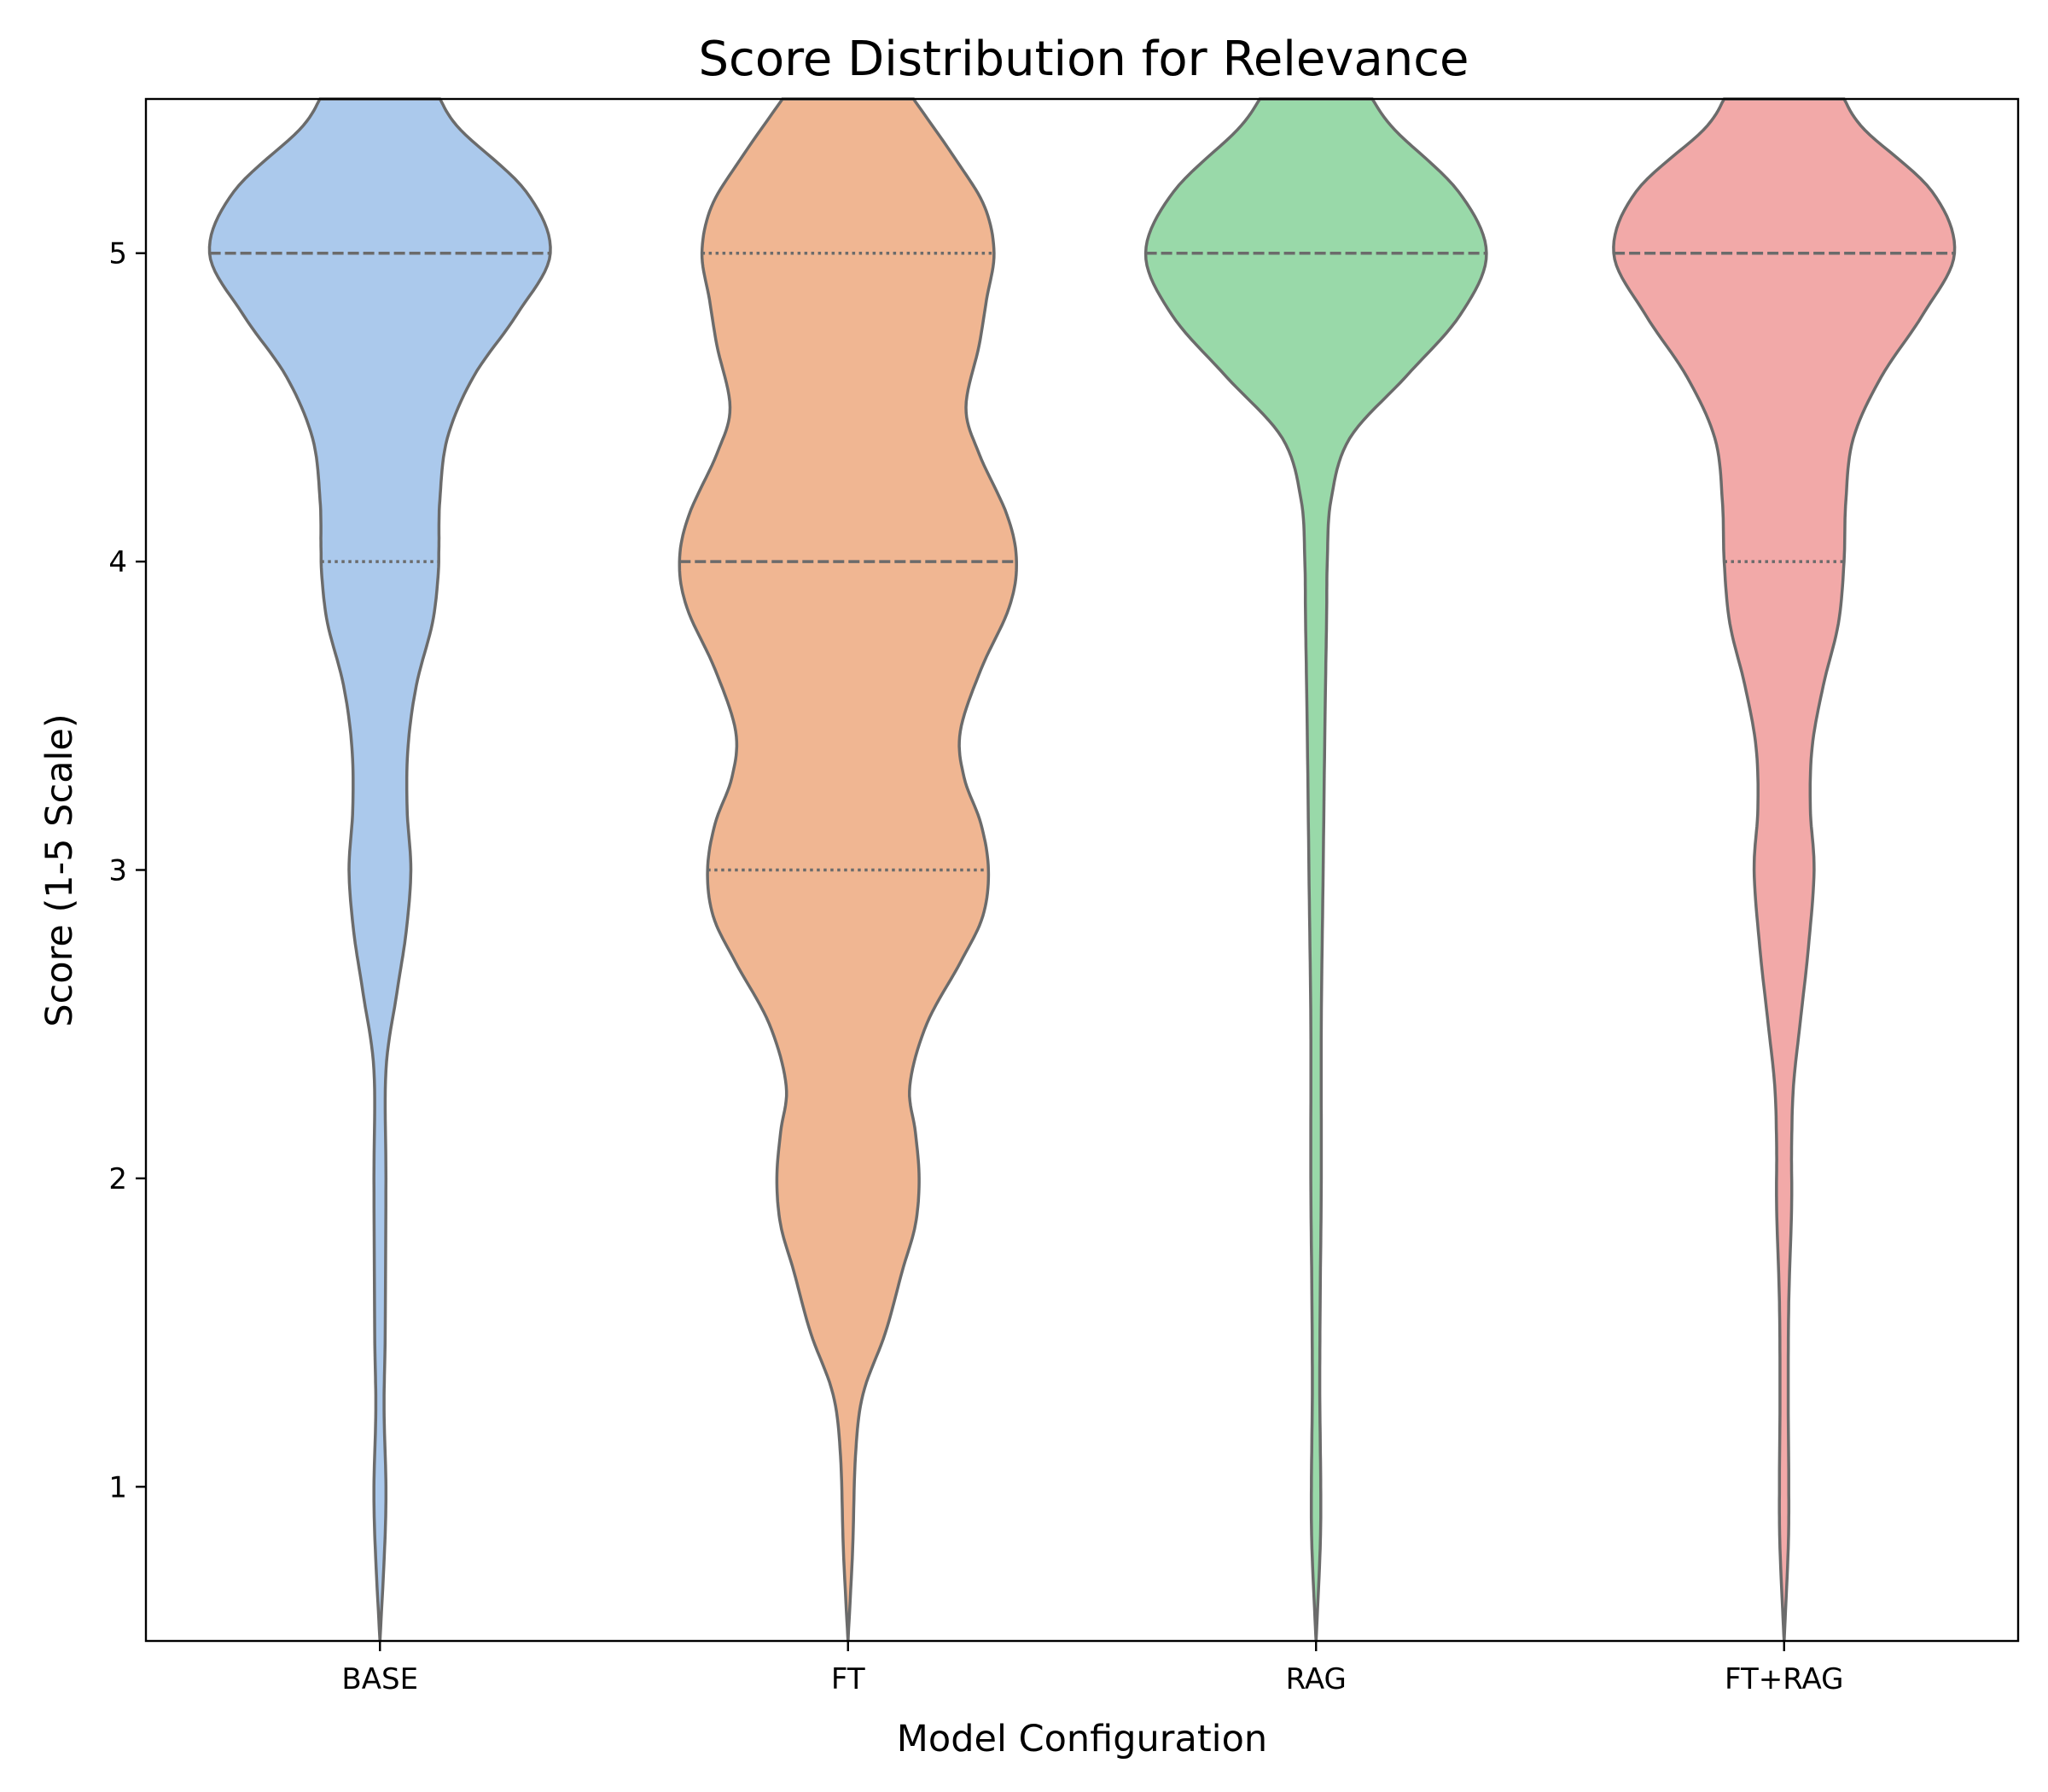 Image resolution: width=2048 pixels, height=1792 pixels. I want to click on y-tick-label: 4, so click(118, 562).